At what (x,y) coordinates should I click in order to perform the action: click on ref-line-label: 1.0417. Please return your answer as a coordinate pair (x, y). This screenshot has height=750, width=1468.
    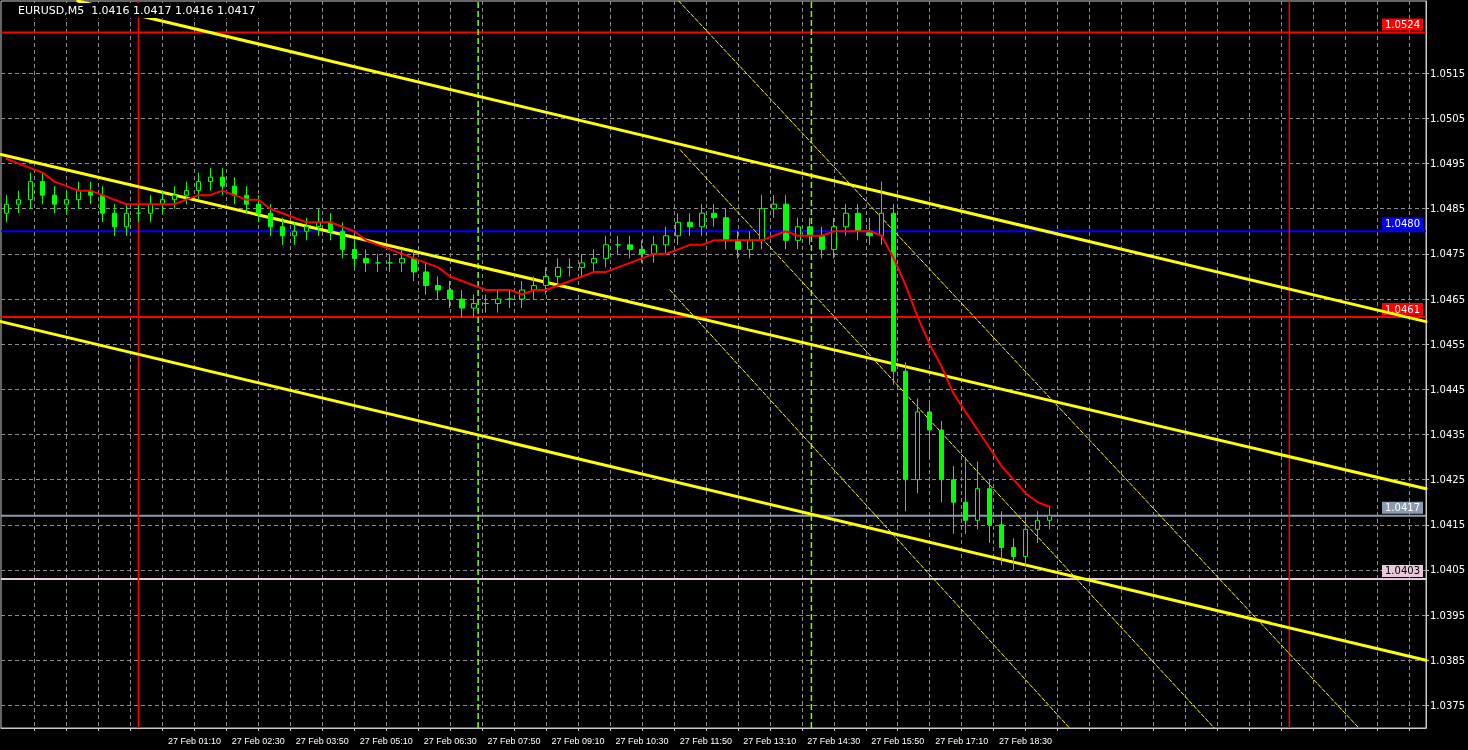
    Looking at the image, I should click on (1403, 508).